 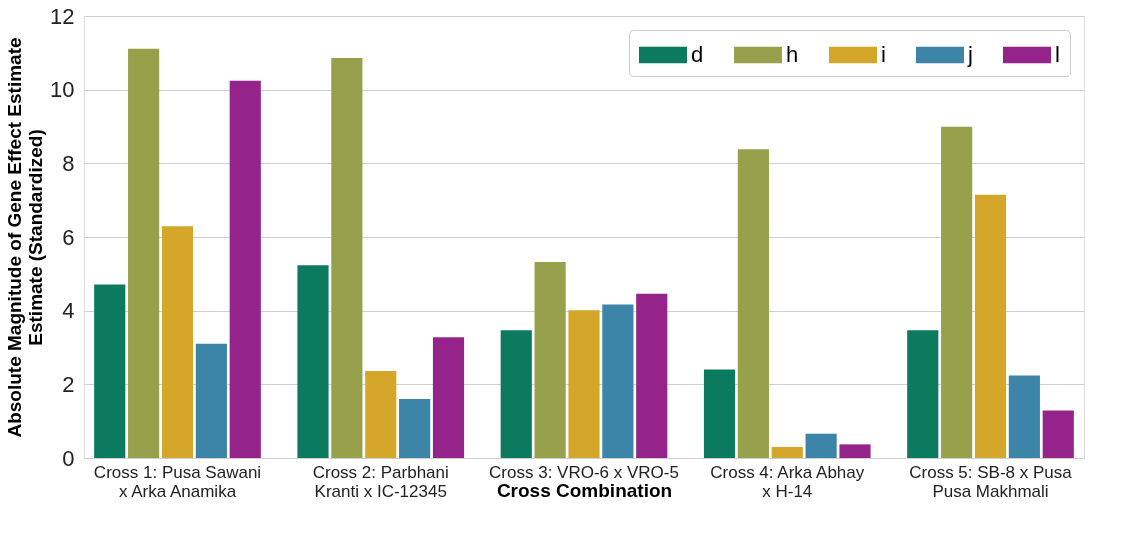 I want to click on y-tick-label: 10, so click(x=62, y=90).